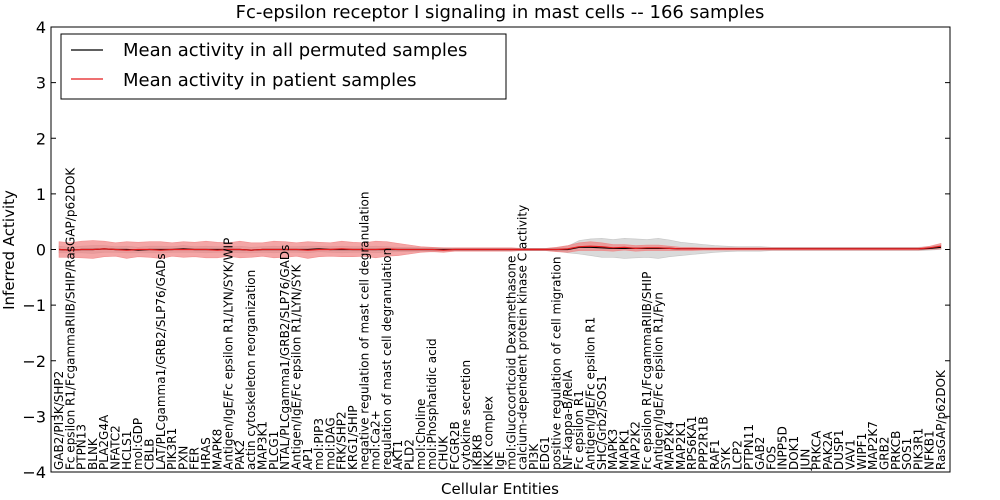 The image size is (1000, 500). What do you see at coordinates (591, 393) in the screenshot?
I see `category-label: Antigen/IgE/Fc epsilon R1` at bounding box center [591, 393].